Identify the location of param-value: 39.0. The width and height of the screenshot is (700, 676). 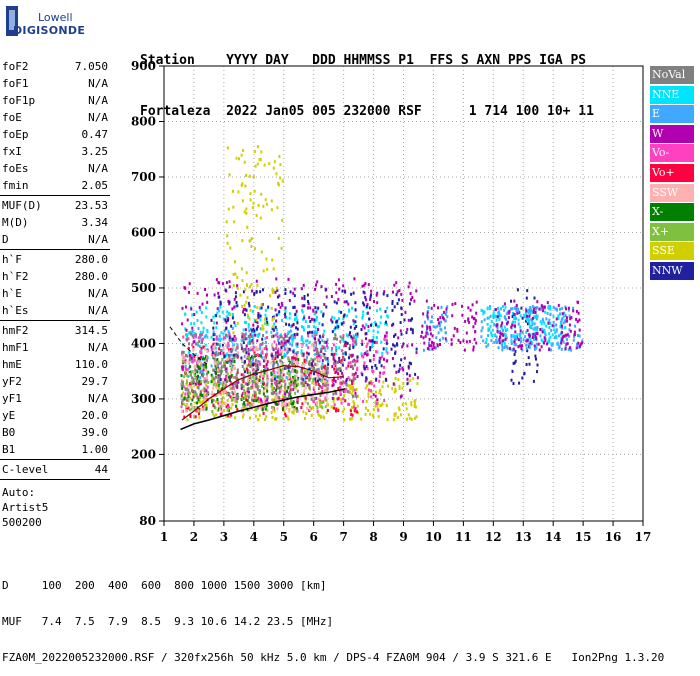
(95, 432).